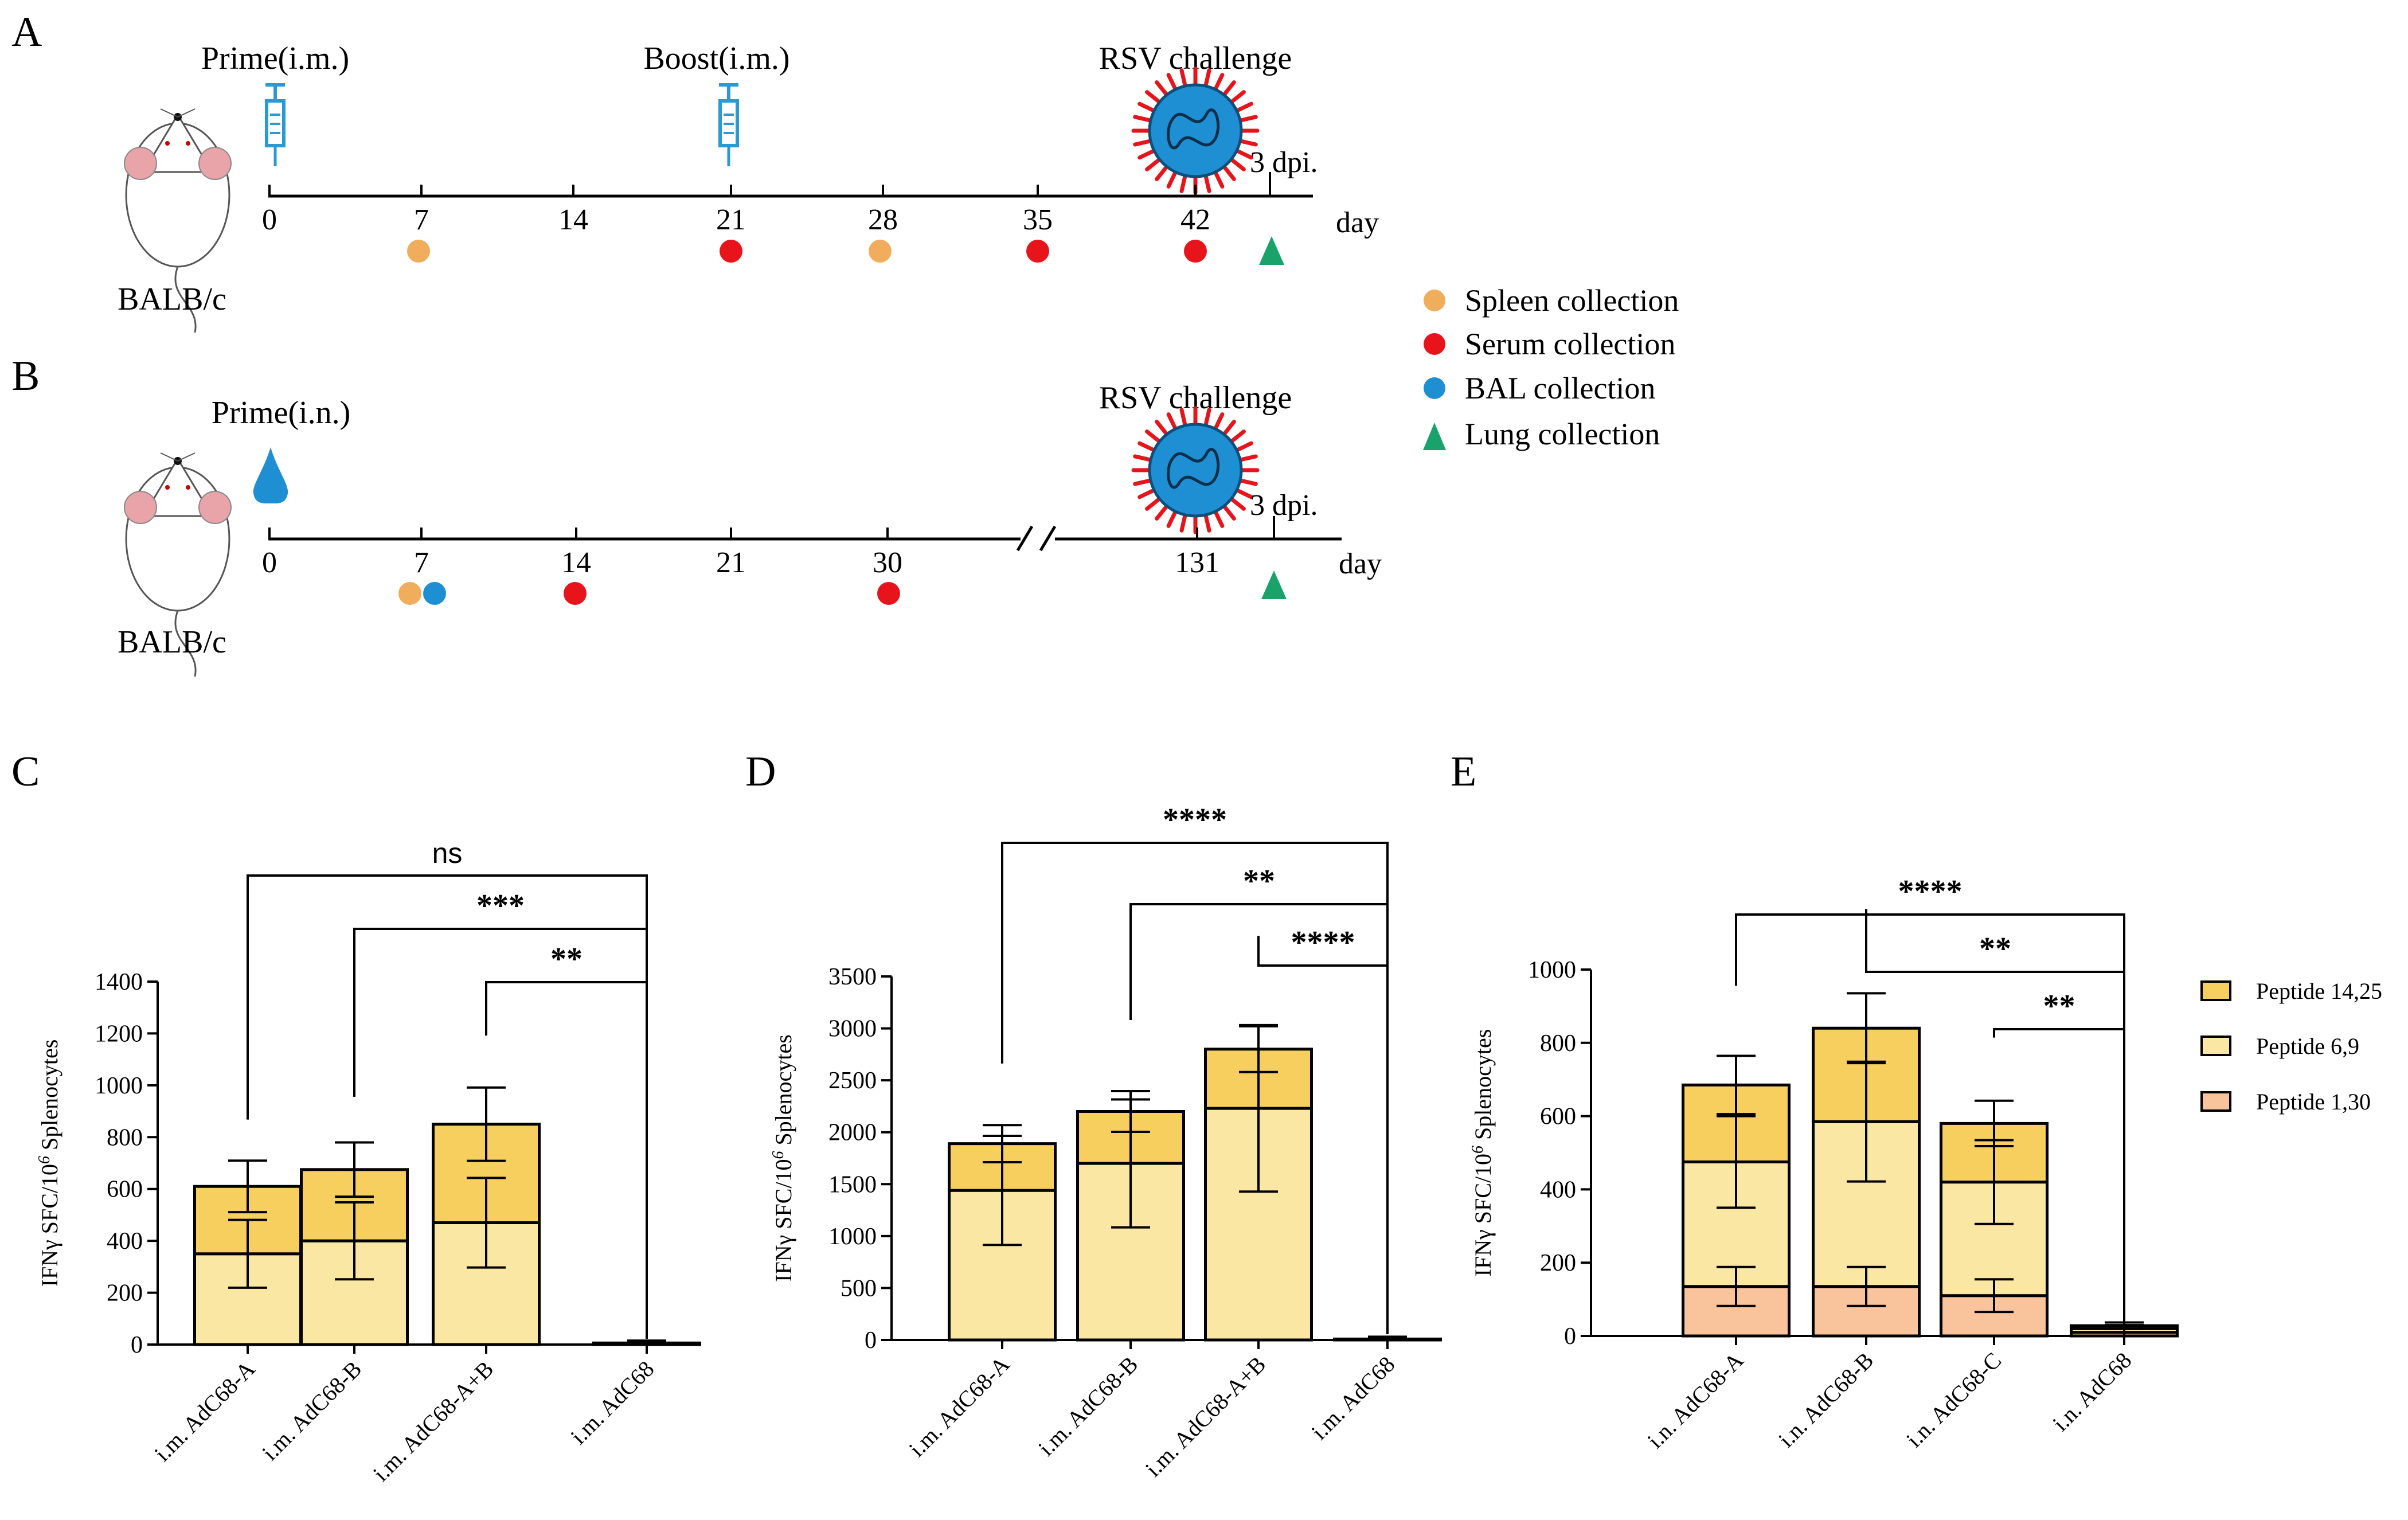 This screenshot has height=1520, width=2408. I want to click on y-tick-label: 500, so click(859, 1288).